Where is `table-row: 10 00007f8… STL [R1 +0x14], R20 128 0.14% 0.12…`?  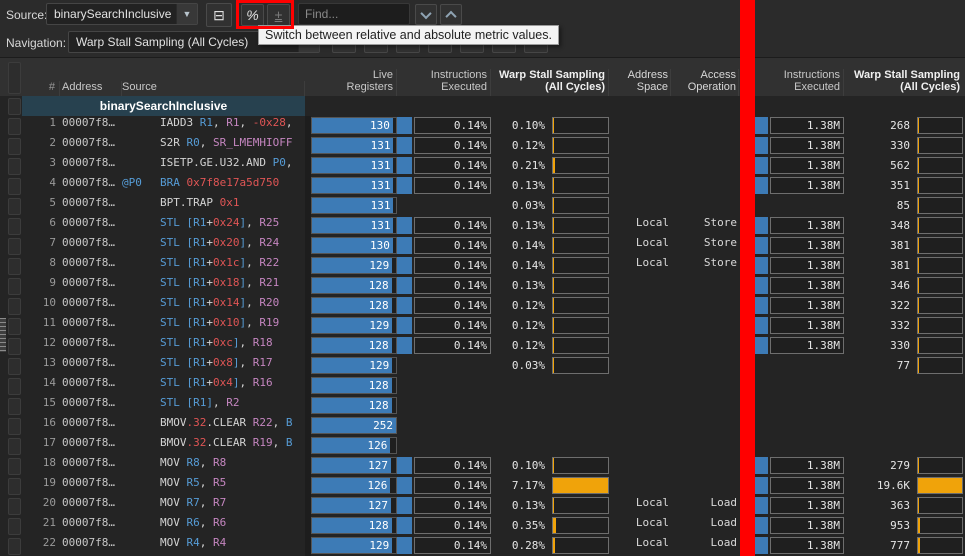 table-row: 10 00007f8… STL [R1 +0x14], R20 128 0.14% 0.12… is located at coordinates (482, 306).